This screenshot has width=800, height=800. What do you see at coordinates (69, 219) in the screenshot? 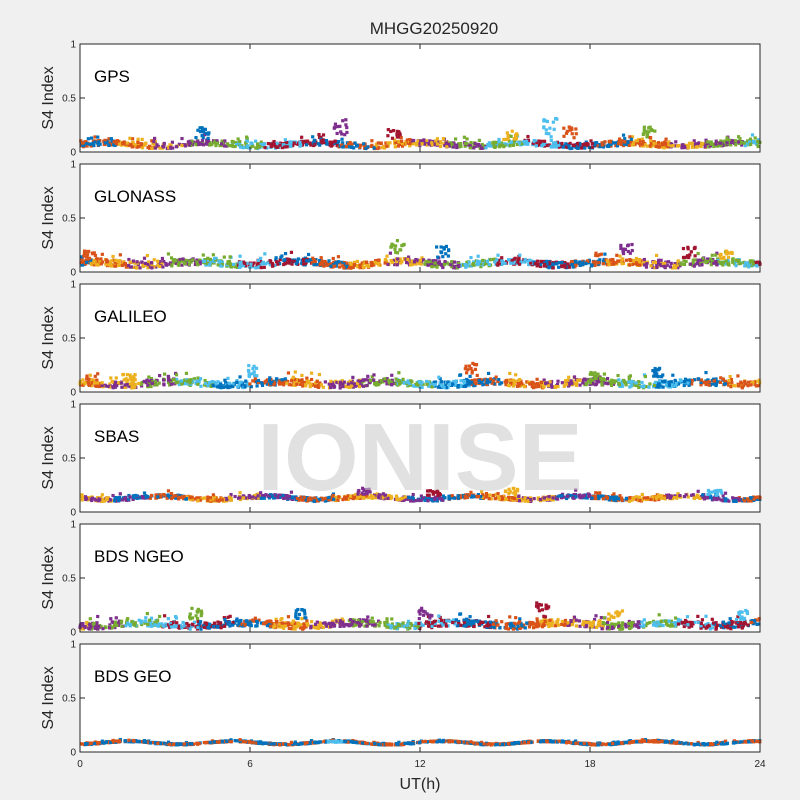
I see `y-tick-label: 0.5` at bounding box center [69, 219].